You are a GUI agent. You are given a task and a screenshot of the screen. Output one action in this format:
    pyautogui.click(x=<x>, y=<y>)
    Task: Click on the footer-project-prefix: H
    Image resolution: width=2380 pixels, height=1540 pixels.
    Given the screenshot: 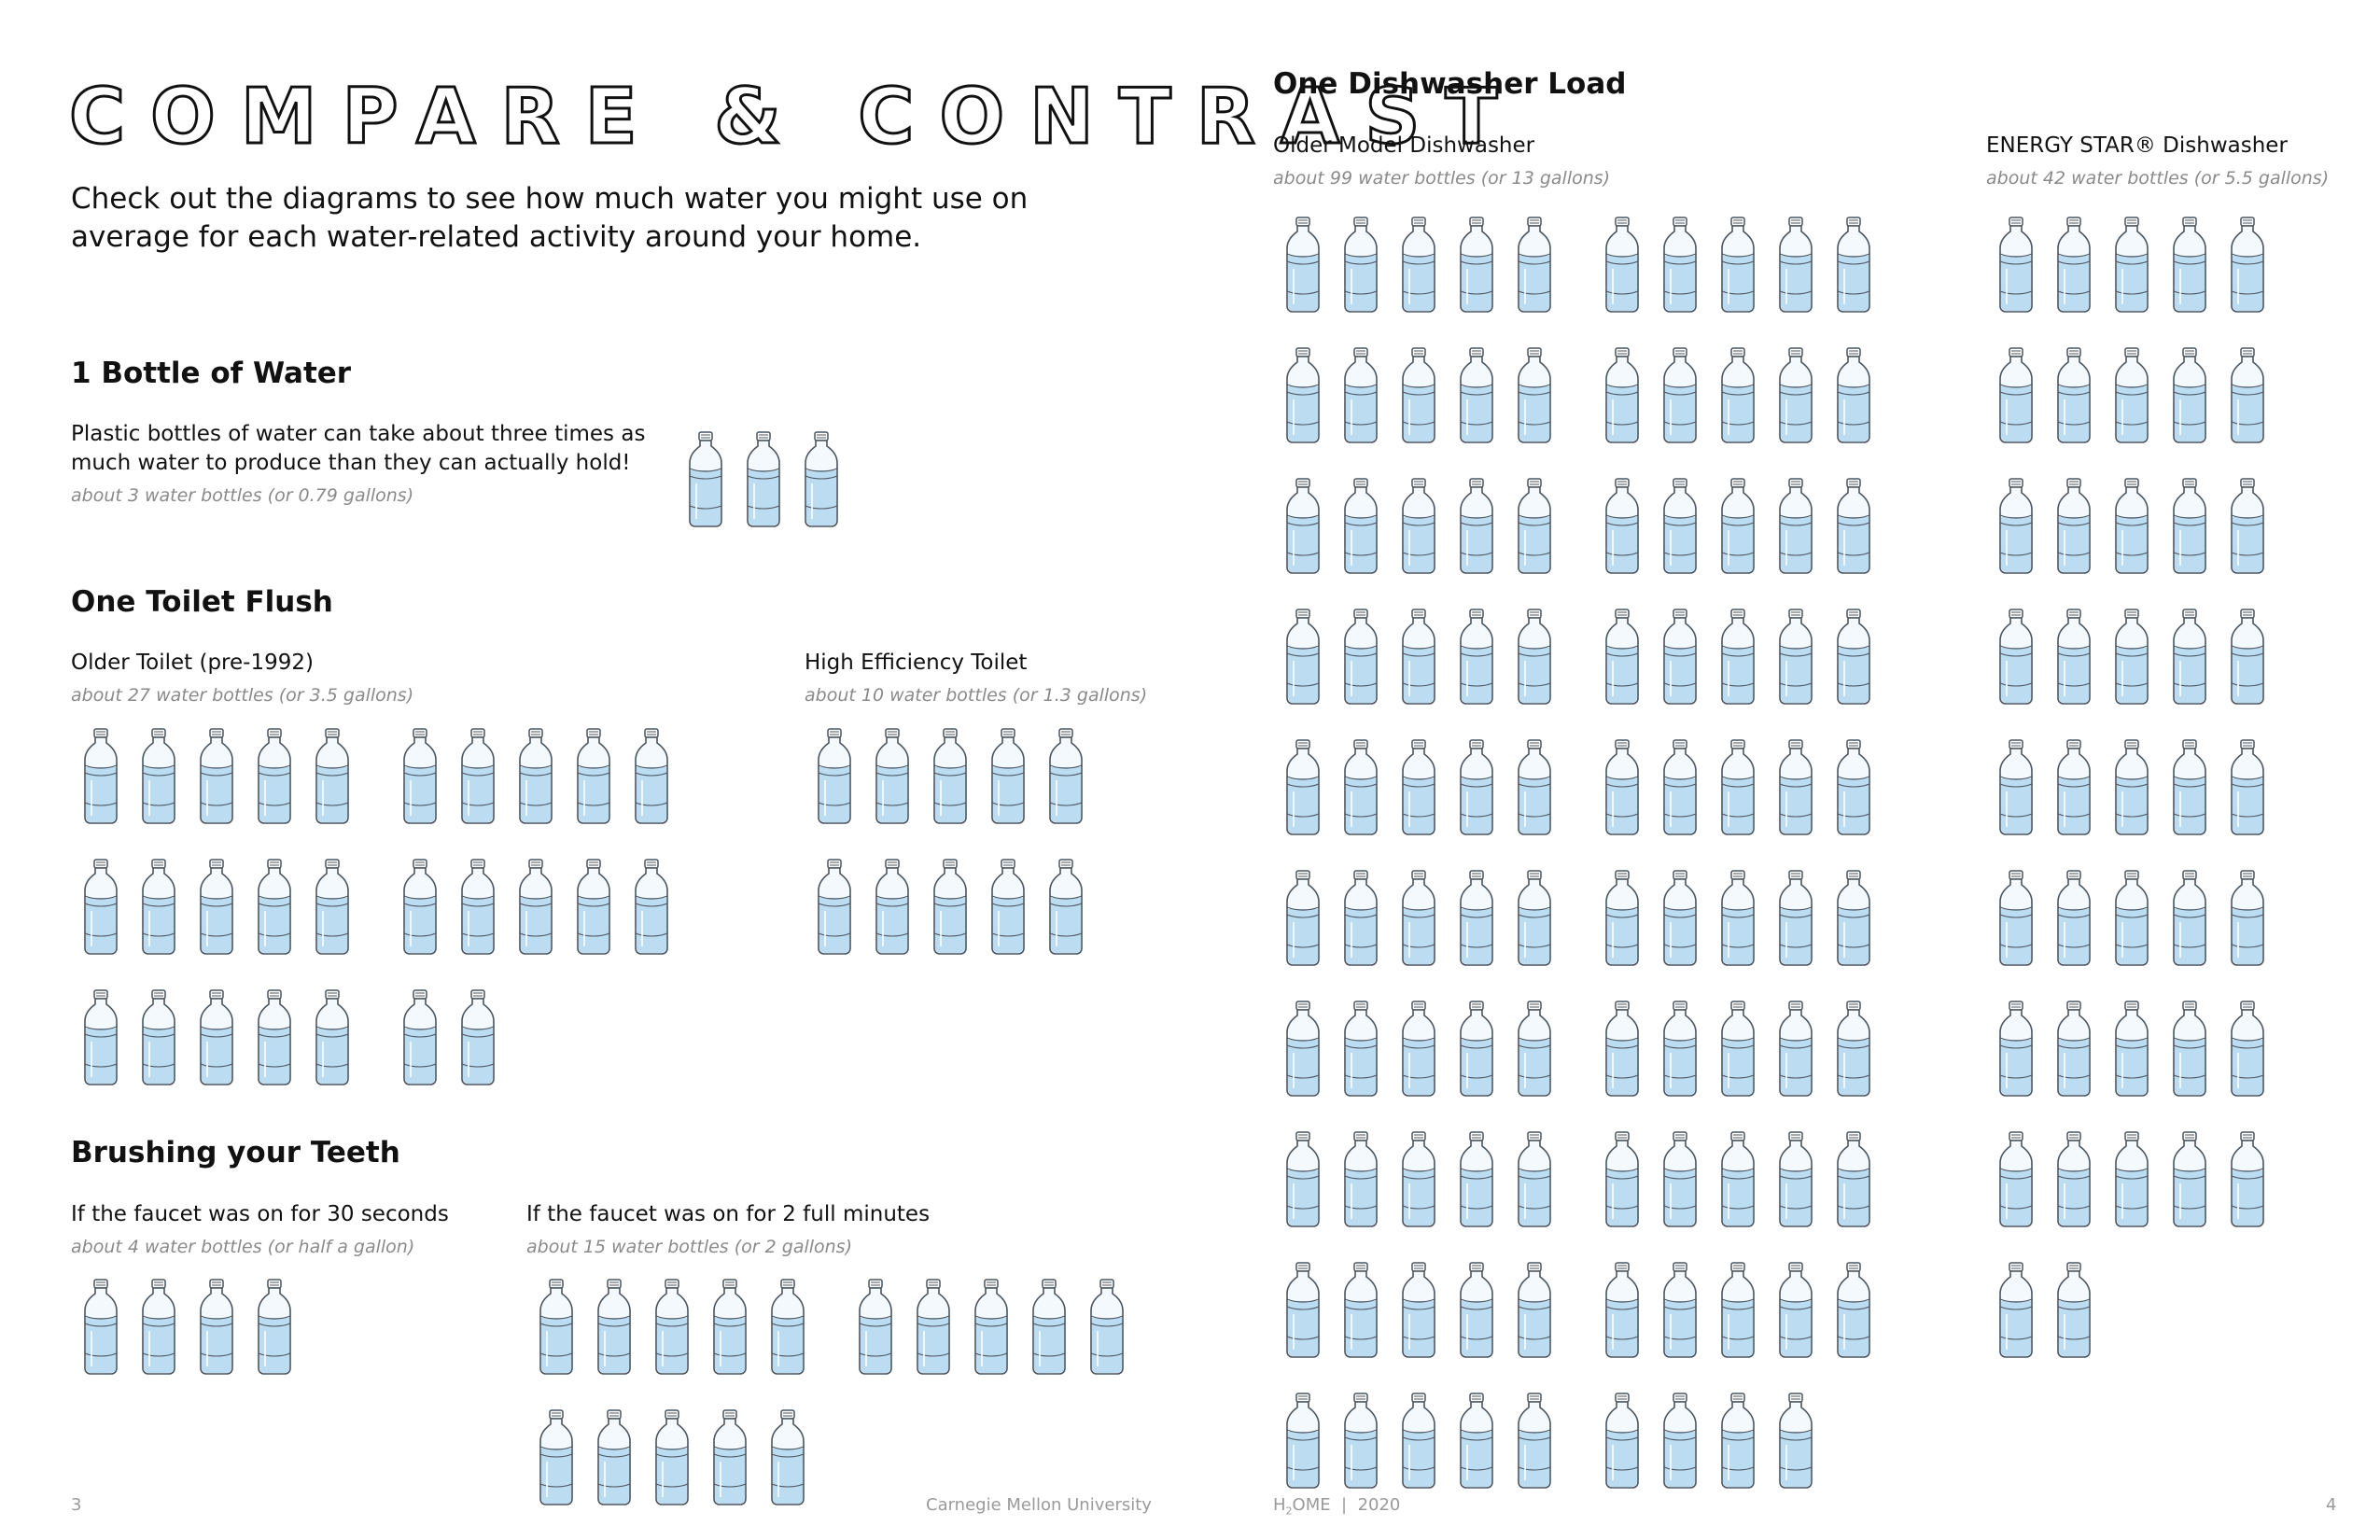 What is the action you would take?
    pyautogui.click(x=1279, y=1505)
    